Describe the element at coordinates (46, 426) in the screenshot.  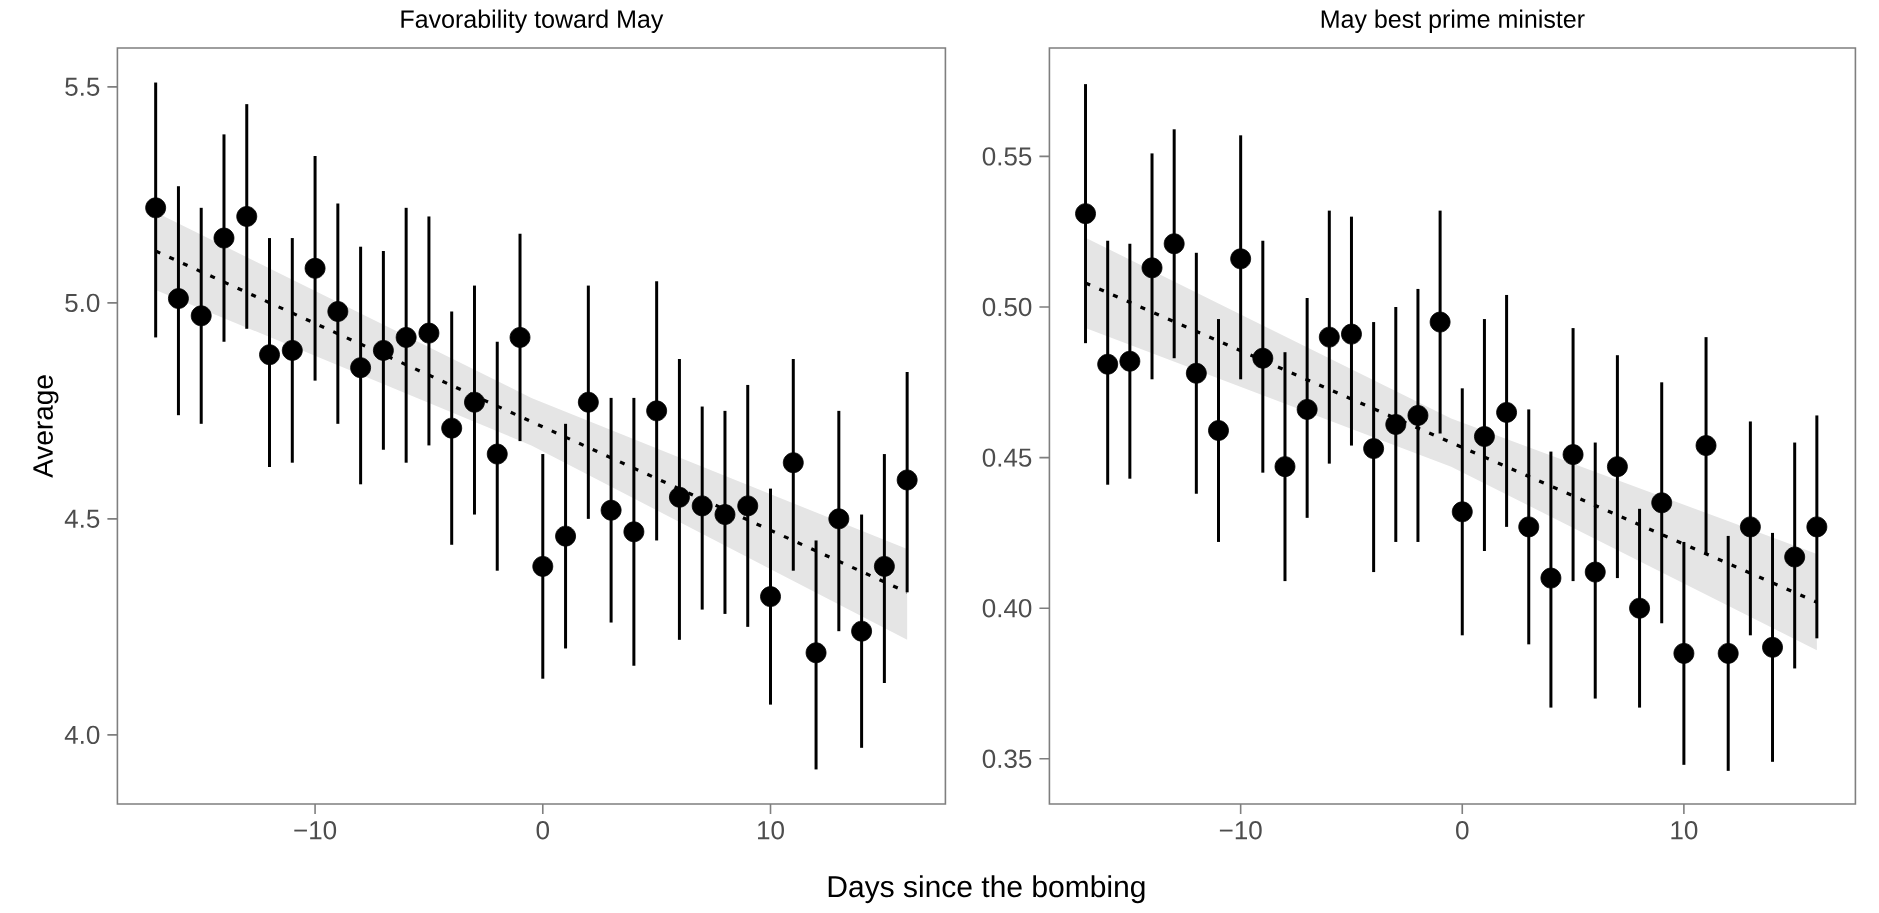
I see `y-axis-title: Average` at that location.